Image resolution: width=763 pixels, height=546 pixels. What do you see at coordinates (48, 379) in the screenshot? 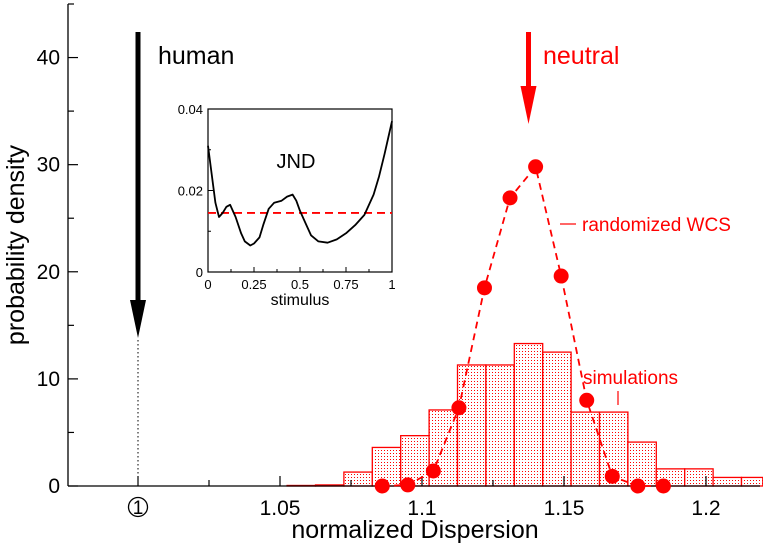
I see `y-tick-label: 10` at bounding box center [48, 379].